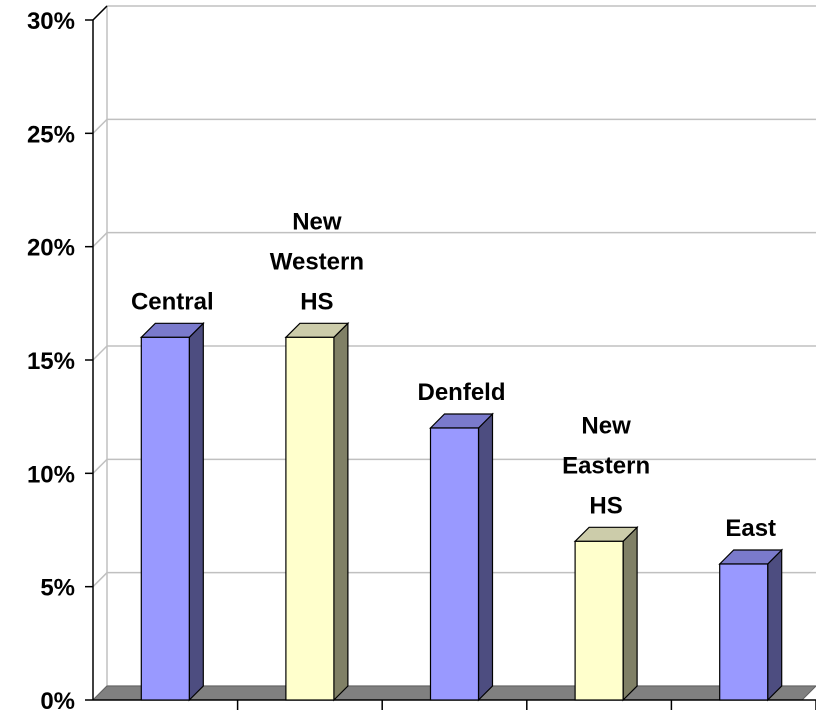  What do you see at coordinates (57, 588) in the screenshot?
I see `y-tick-label: 5%` at bounding box center [57, 588].